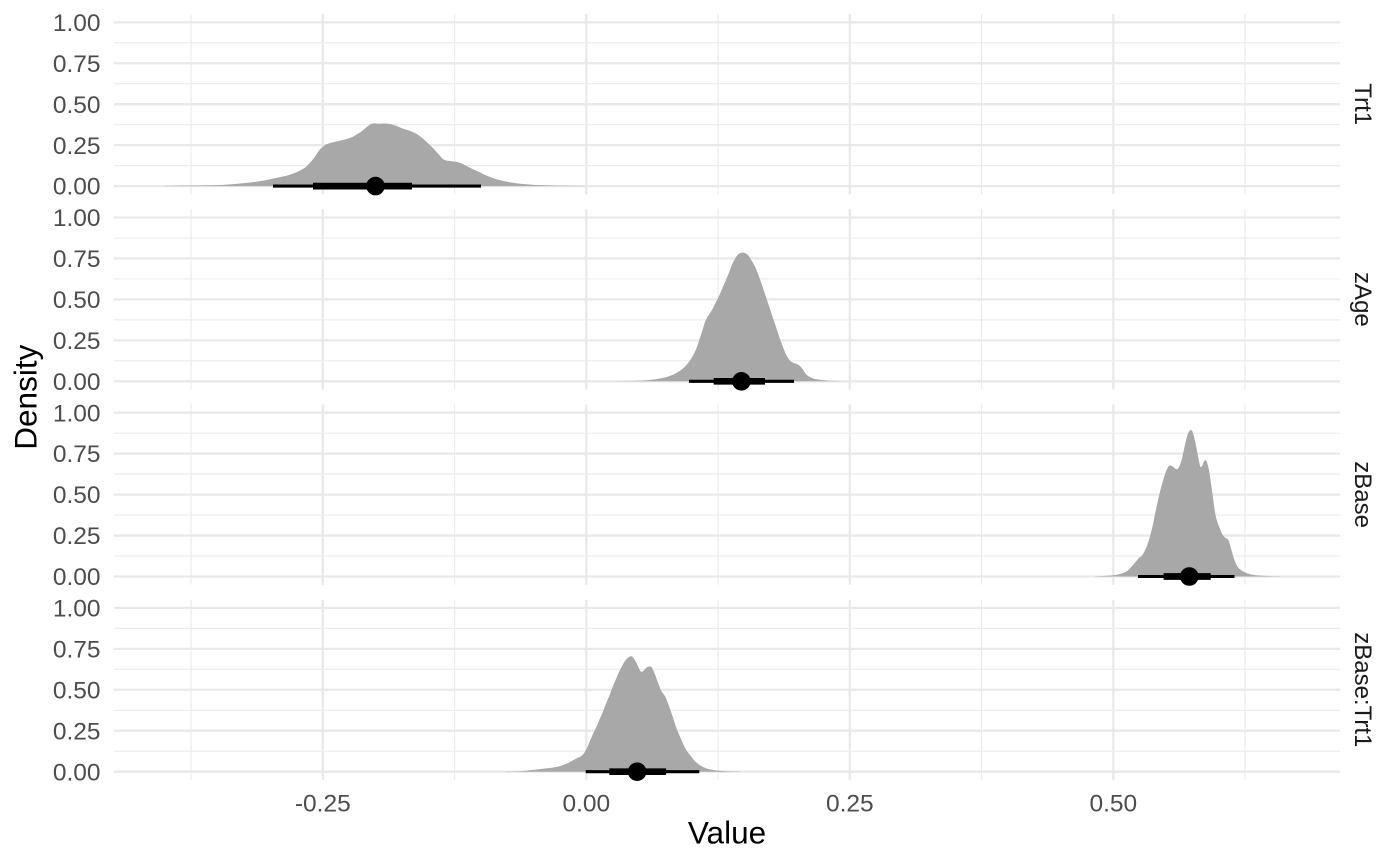 The width and height of the screenshot is (1400, 865). Describe the element at coordinates (1362, 299) in the screenshot. I see `svg-text: zAge` at that location.